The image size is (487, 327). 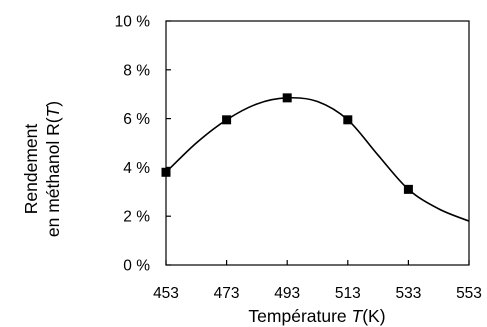 I want to click on x-axis-label-unit: (K), so click(x=373, y=316).